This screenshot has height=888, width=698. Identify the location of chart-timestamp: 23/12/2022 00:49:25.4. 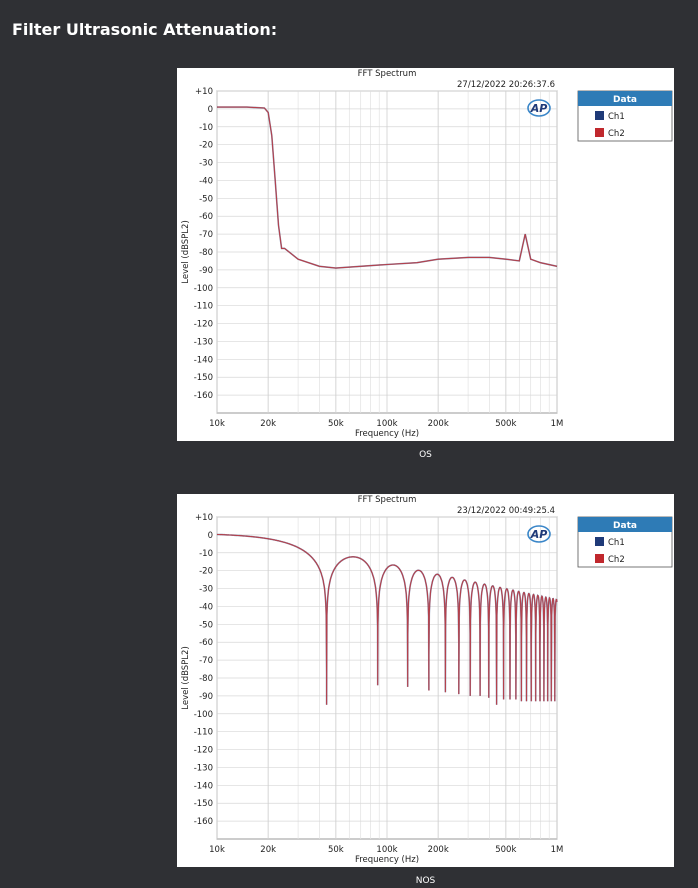
(506, 511).